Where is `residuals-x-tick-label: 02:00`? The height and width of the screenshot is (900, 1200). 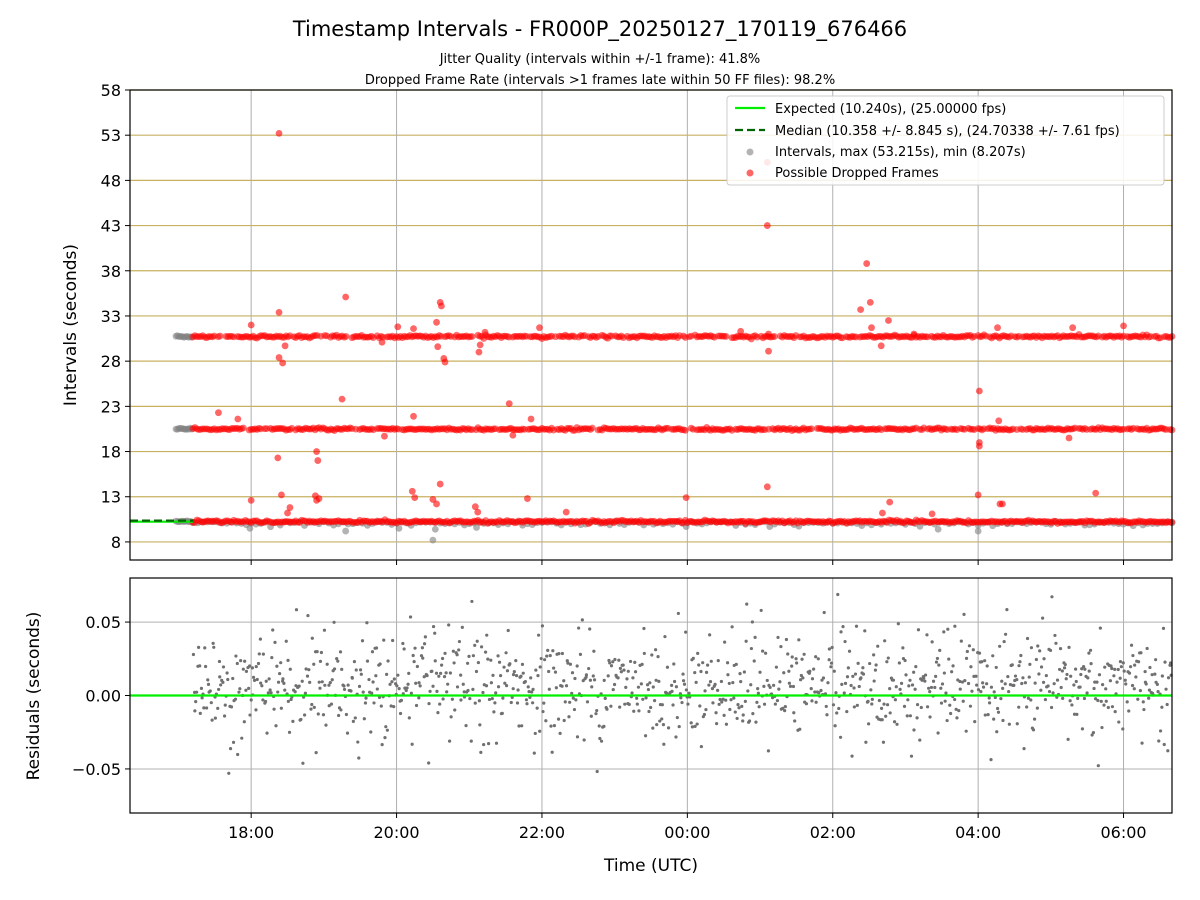
residuals-x-tick-label: 02:00 is located at coordinates (833, 832).